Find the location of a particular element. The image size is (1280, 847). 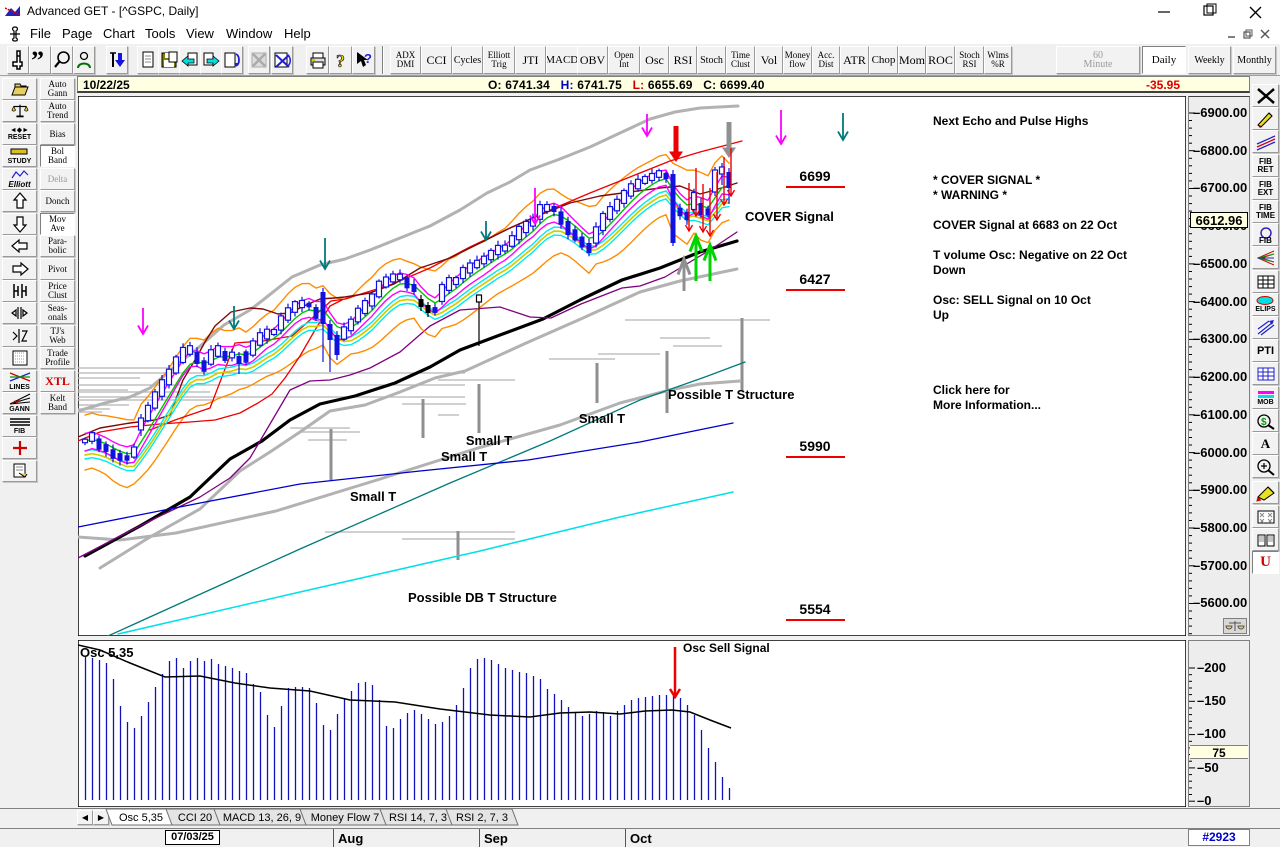

svg-text: 6427 is located at coordinates (814, 279).